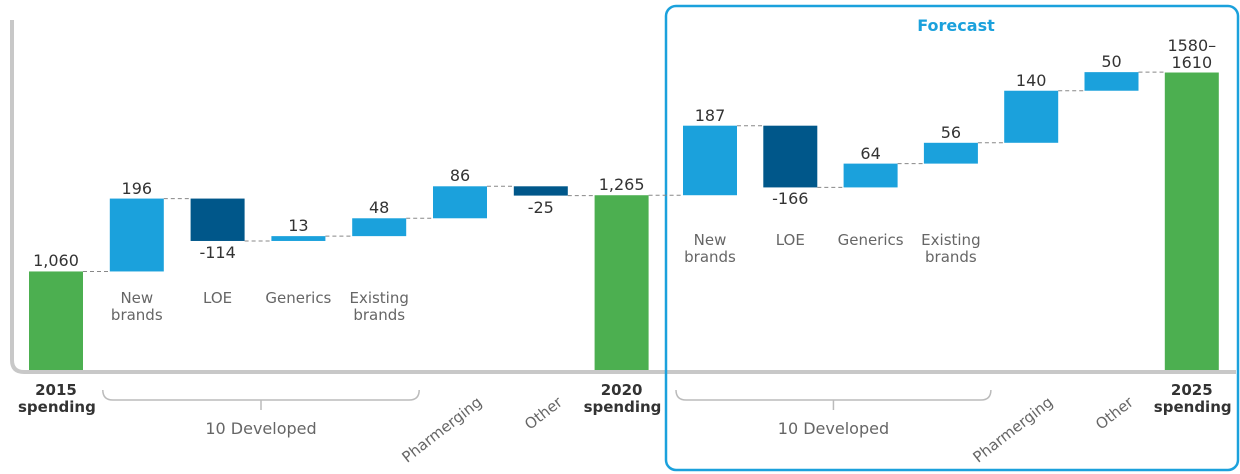 This screenshot has width=1240, height=474. Describe the element at coordinates (57, 398) in the screenshot. I see `category-label: 2015 spending` at that location.